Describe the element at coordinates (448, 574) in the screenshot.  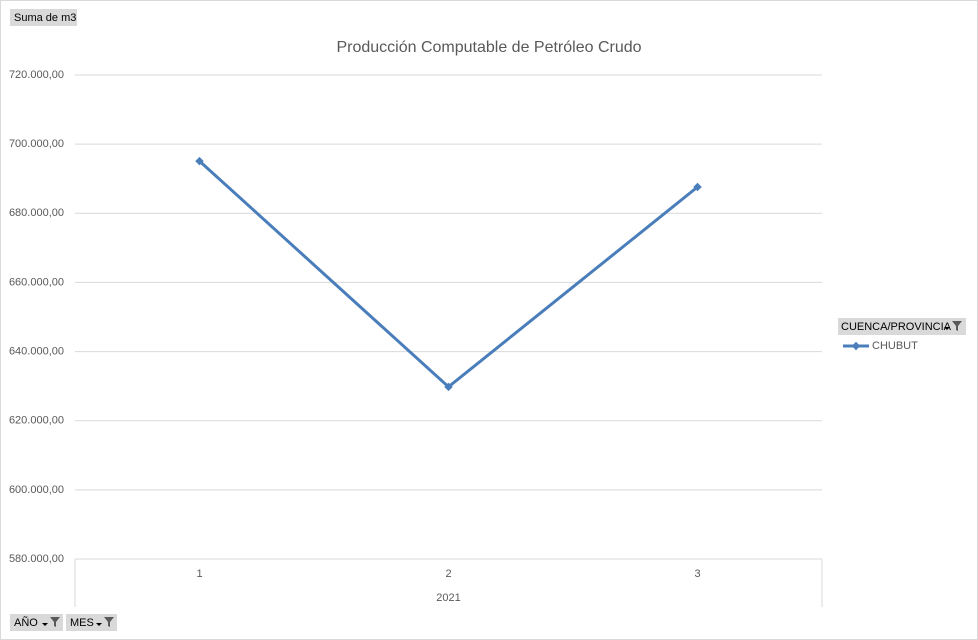
I see `x-tick-label: 2` at that location.